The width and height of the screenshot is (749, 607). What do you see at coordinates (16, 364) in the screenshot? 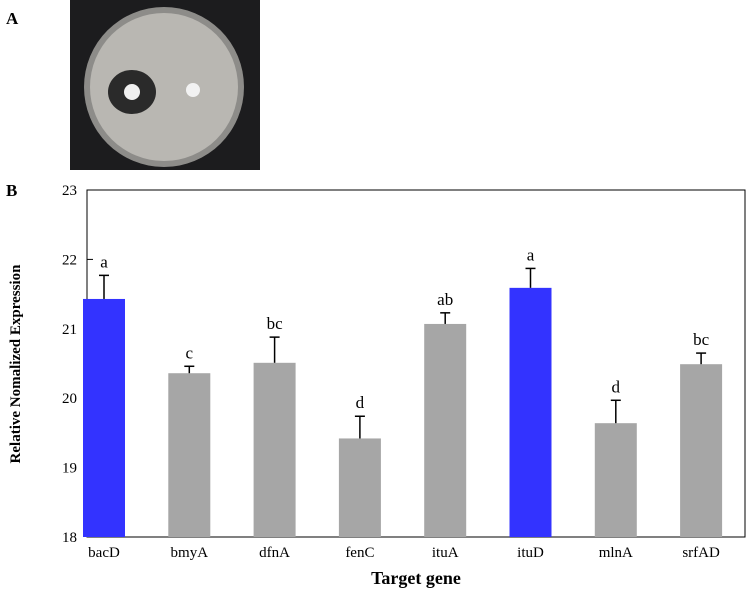
I see `y-axis-title: Relative Nomalized Expression` at bounding box center [16, 364].